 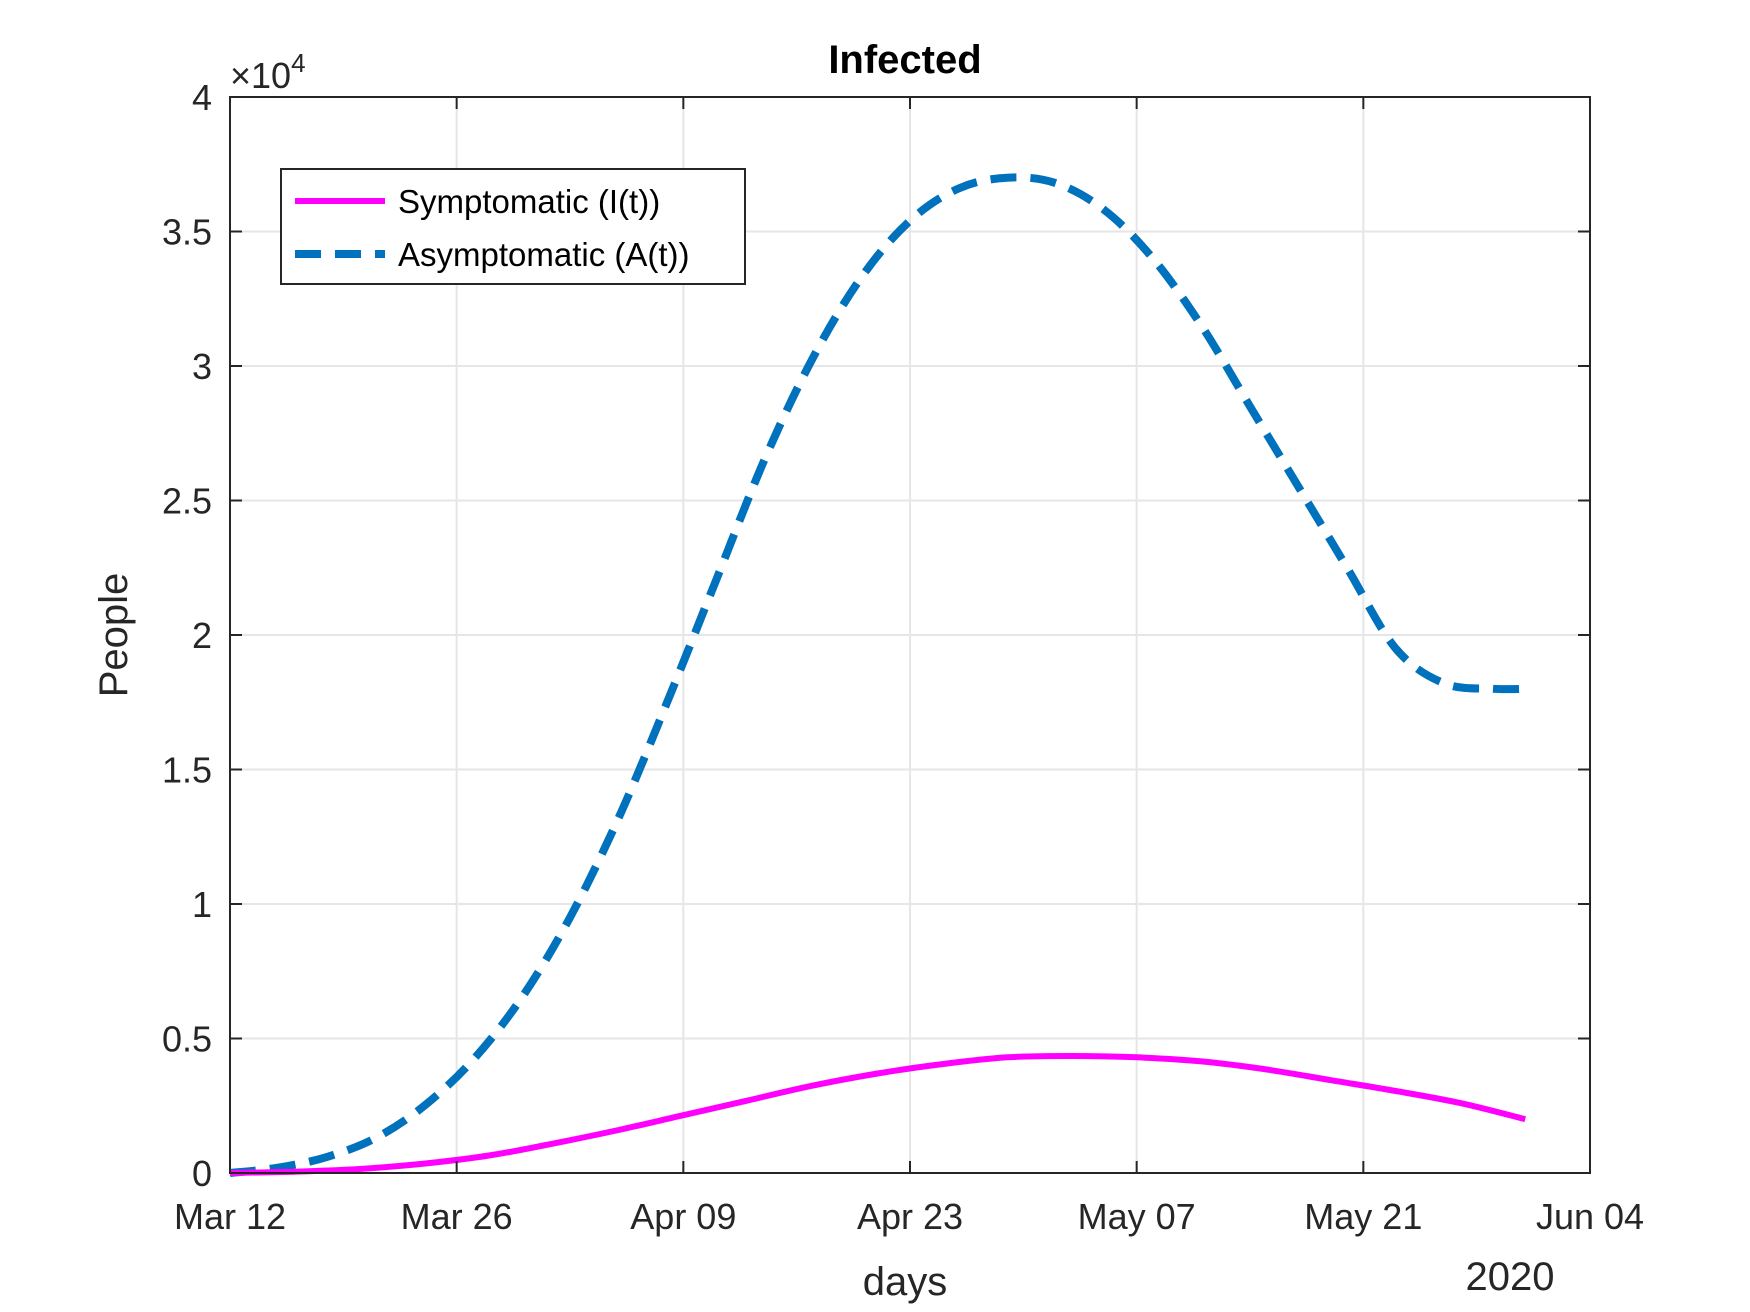 What do you see at coordinates (905, 1282) in the screenshot?
I see `x-axis-label: days` at bounding box center [905, 1282].